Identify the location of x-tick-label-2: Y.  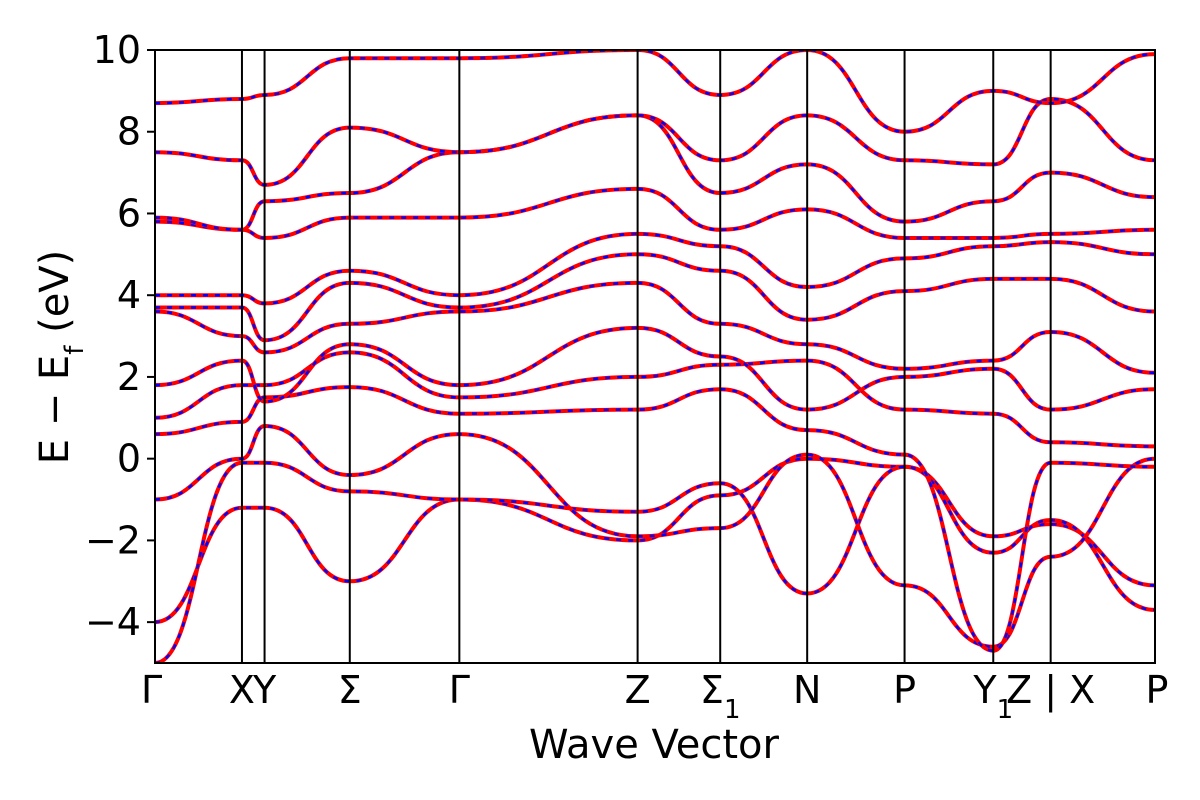
(264, 690).